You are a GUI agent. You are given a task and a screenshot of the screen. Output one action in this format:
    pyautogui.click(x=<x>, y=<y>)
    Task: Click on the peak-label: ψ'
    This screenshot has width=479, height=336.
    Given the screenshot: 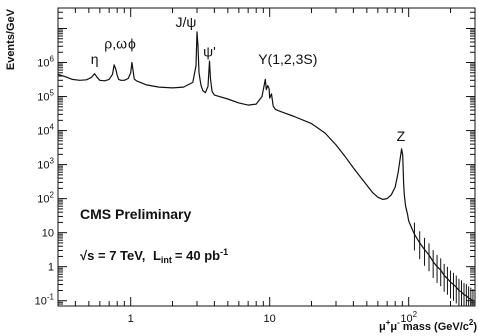 What is the action you would take?
    pyautogui.click(x=209, y=52)
    